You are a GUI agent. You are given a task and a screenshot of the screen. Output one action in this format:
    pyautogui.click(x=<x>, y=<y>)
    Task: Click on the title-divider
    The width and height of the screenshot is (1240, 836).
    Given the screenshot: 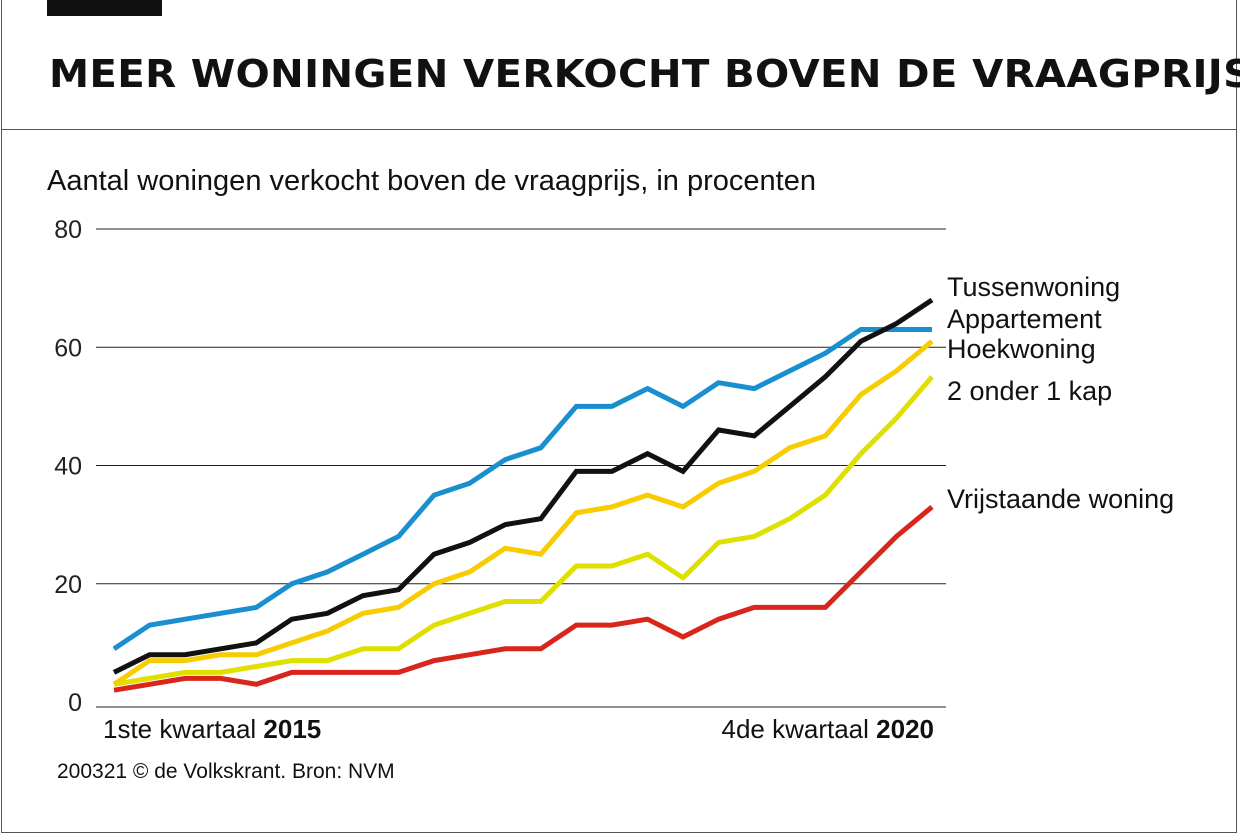 What is the action you would take?
    pyautogui.click(x=619, y=129)
    